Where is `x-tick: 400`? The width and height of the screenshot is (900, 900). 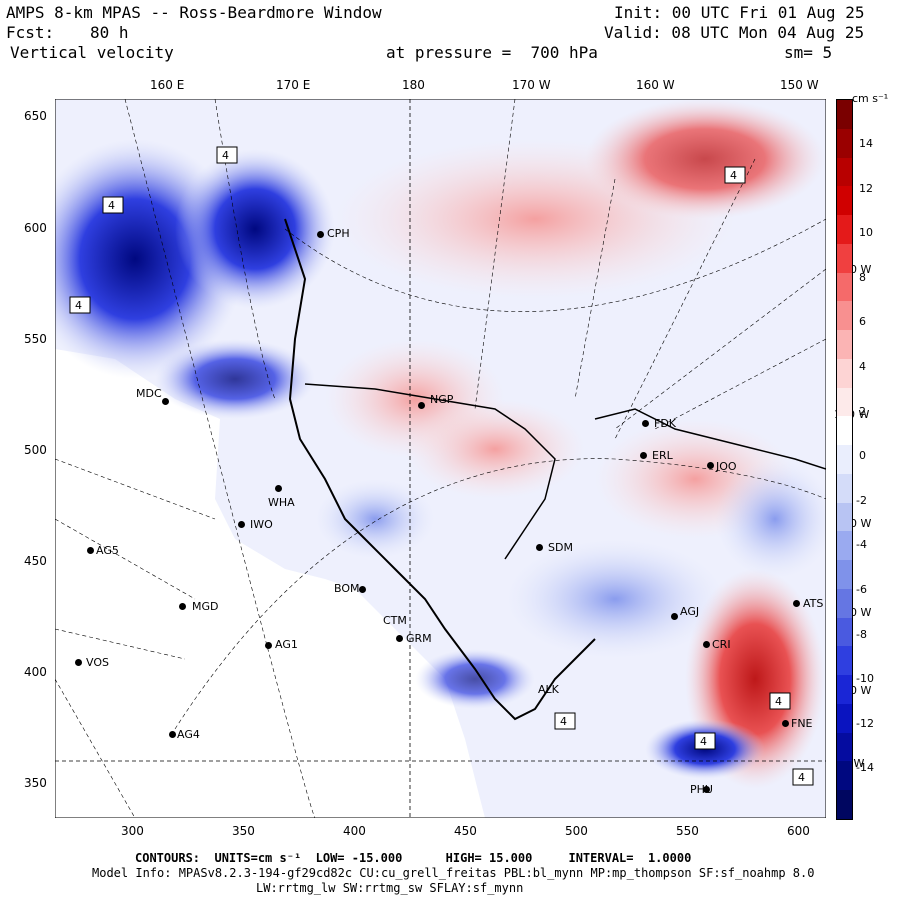
x-tick: 400 is located at coordinates (354, 831).